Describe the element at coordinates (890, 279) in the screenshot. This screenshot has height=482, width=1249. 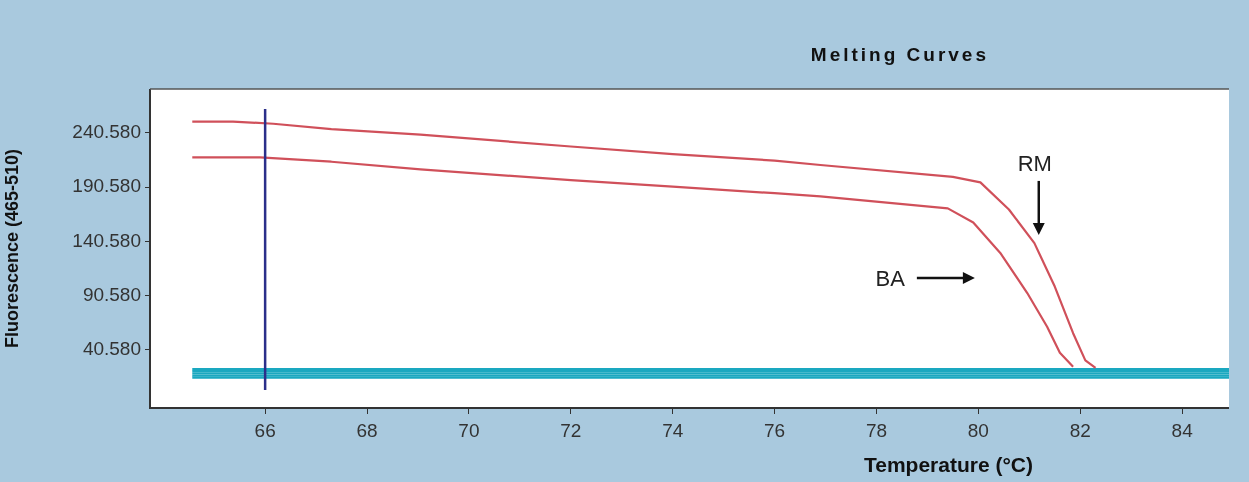
I see `annotation: BA` at that location.